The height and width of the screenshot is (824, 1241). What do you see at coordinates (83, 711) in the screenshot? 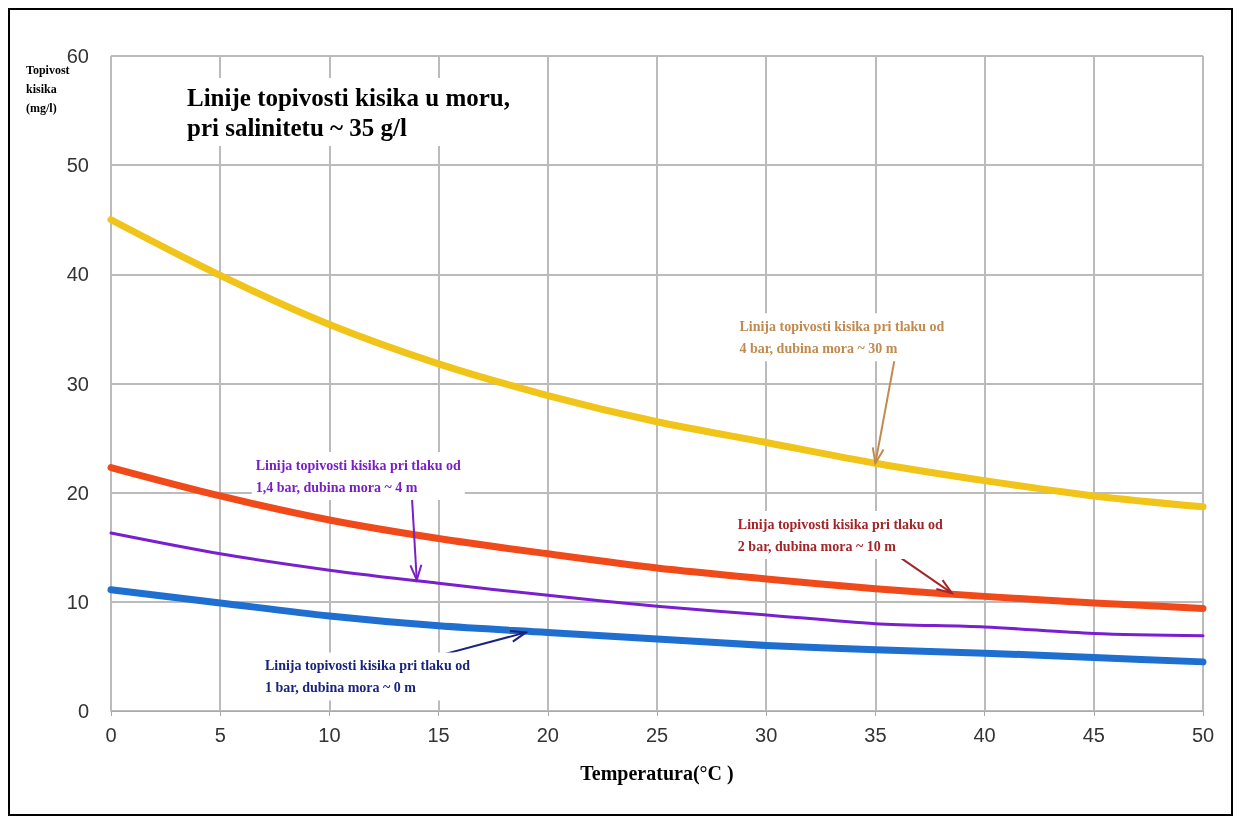
I see `y-tick-label: 0` at bounding box center [83, 711].